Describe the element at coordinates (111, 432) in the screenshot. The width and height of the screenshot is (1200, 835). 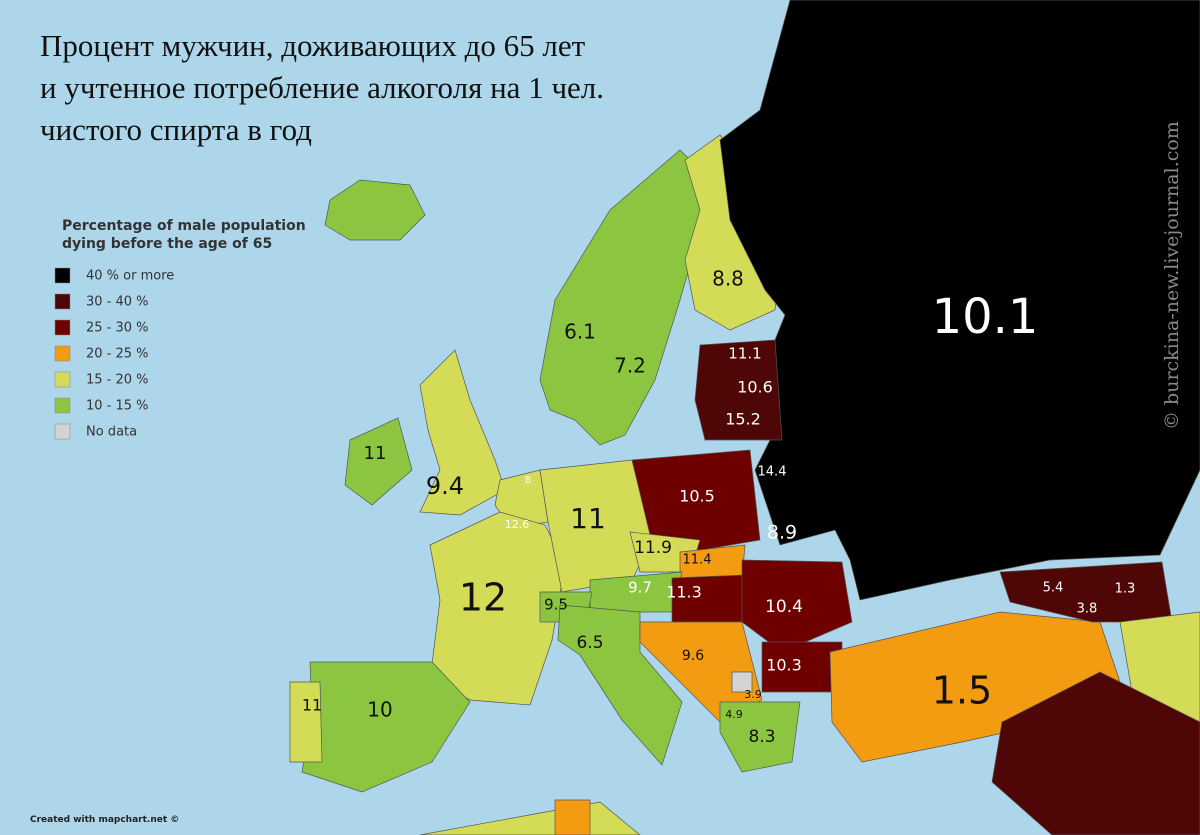
I see `legend-label: No data` at that location.